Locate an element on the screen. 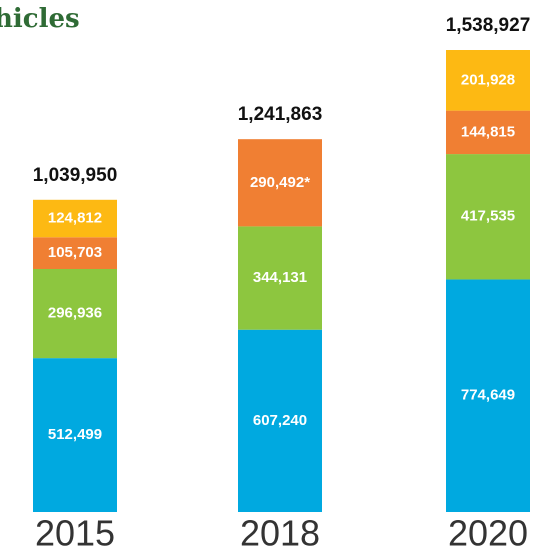 The width and height of the screenshot is (535, 557). total-label: 1,538,927 is located at coordinates (488, 25).